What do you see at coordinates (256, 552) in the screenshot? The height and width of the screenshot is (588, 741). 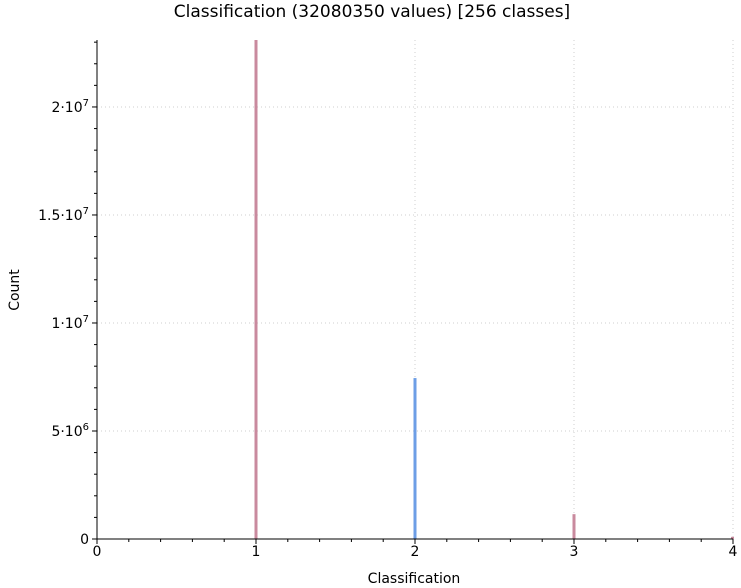 I see `x-tick-label: 1` at bounding box center [256, 552].